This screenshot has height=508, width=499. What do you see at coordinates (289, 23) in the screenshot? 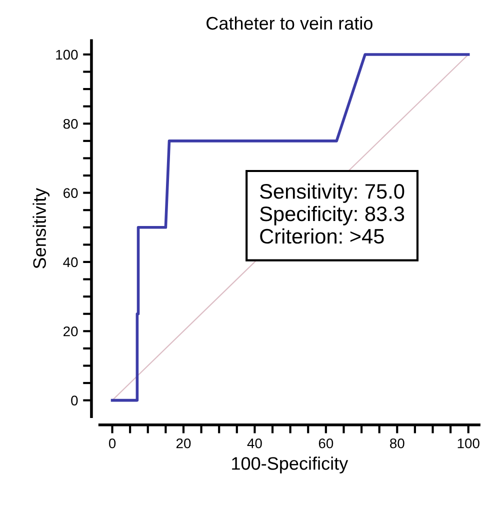
I see `chart-title: Catheter to vein ratio` at bounding box center [289, 23].